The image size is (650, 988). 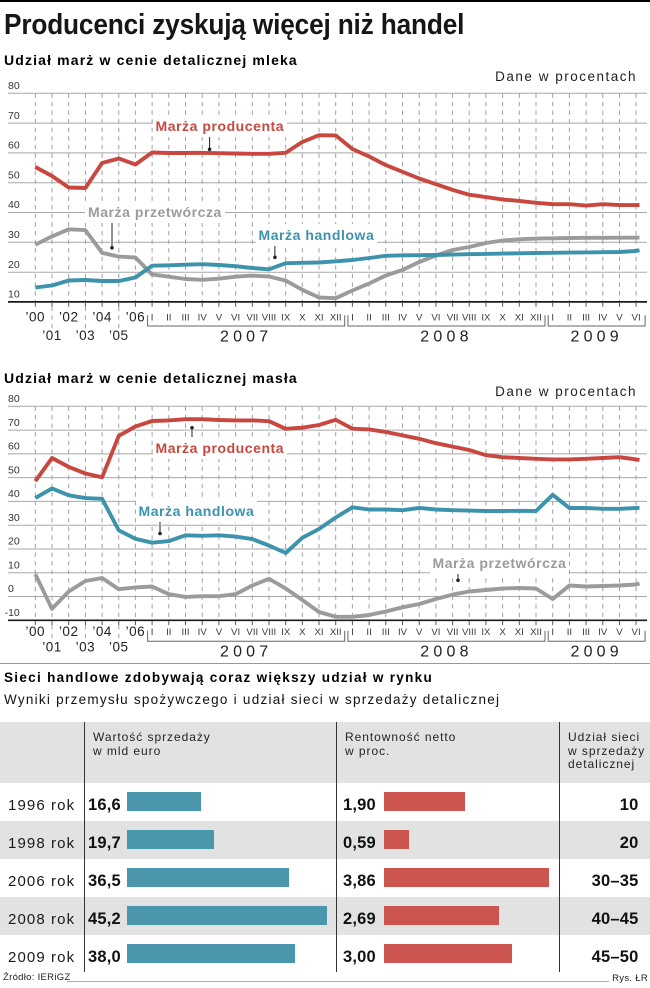 What do you see at coordinates (12, 613) in the screenshot?
I see `svg-text: -10` at bounding box center [12, 613].